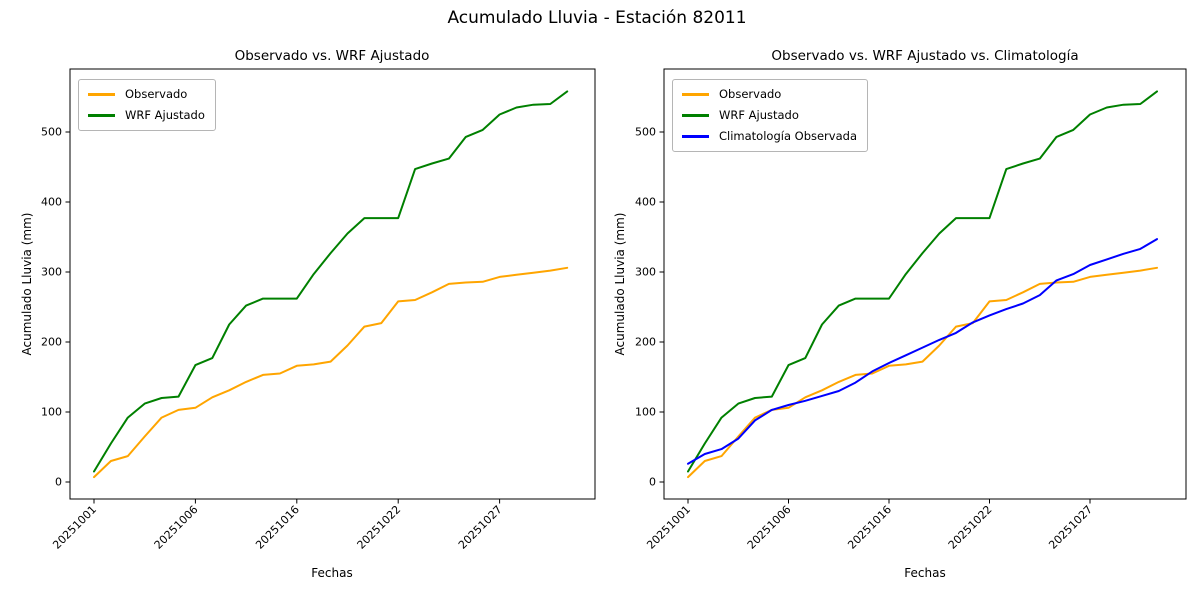  I want to click on y-axis-label-left: Acumulado Lluvia (mm), so click(27, 284).